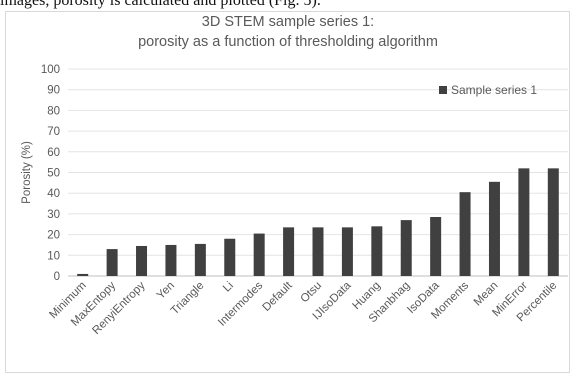 The width and height of the screenshot is (579, 378). Describe the element at coordinates (50, 70) in the screenshot. I see `y-tick-label: 100` at that location.